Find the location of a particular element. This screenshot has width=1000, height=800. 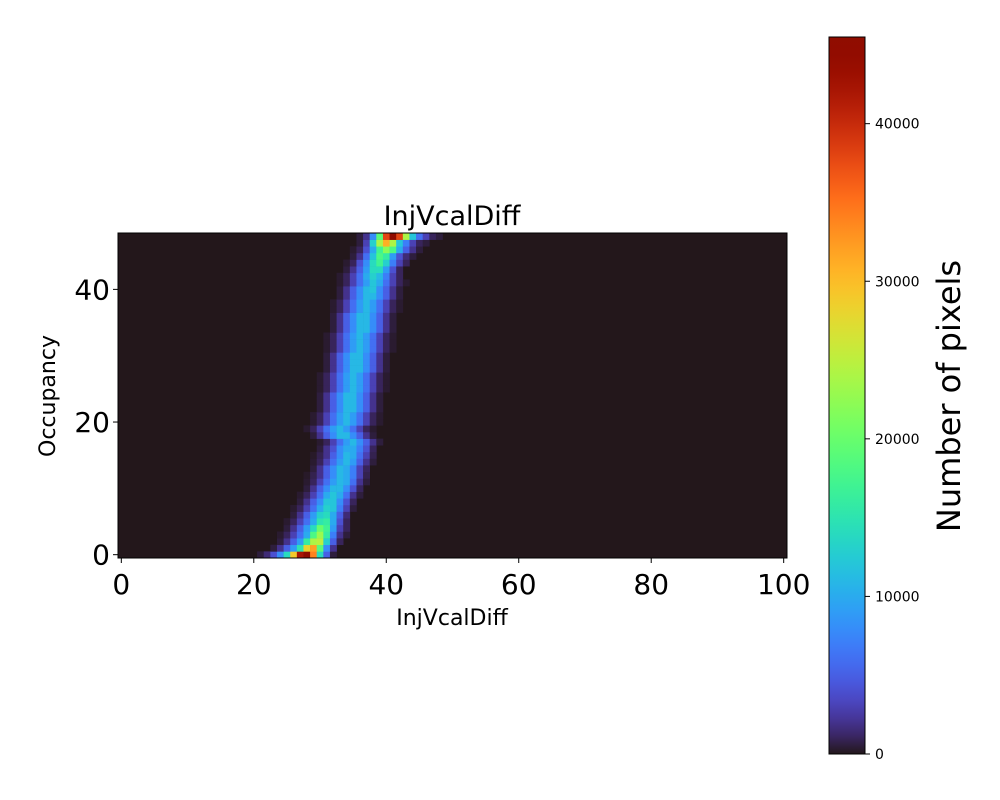

x-axis-label: InjVcalDiff is located at coordinates (452, 618).